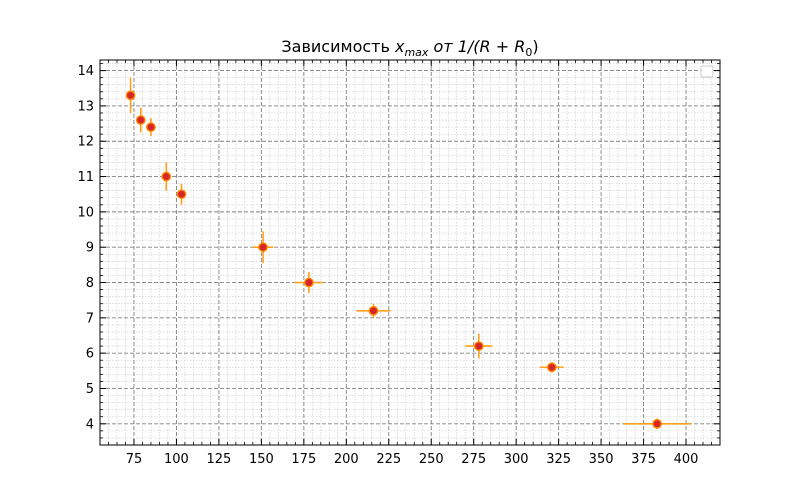 The width and height of the screenshot is (800, 504). What do you see at coordinates (218, 459) in the screenshot?
I see `x-tick-label: 125` at bounding box center [218, 459].